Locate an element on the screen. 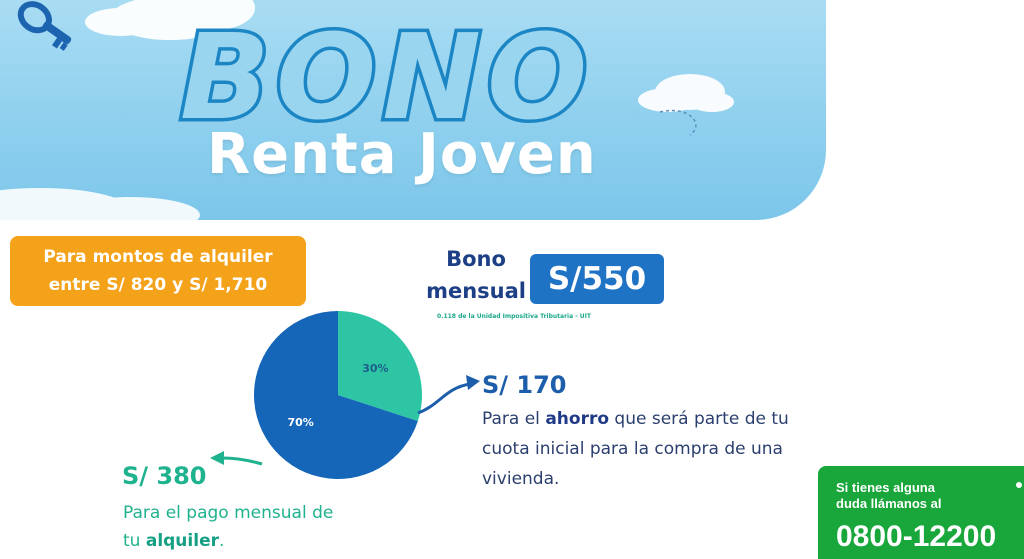 Image resolution: width=1024 pixels, height=559 pixels. bono-mensual-label: Bono mensual is located at coordinates (466, 275).